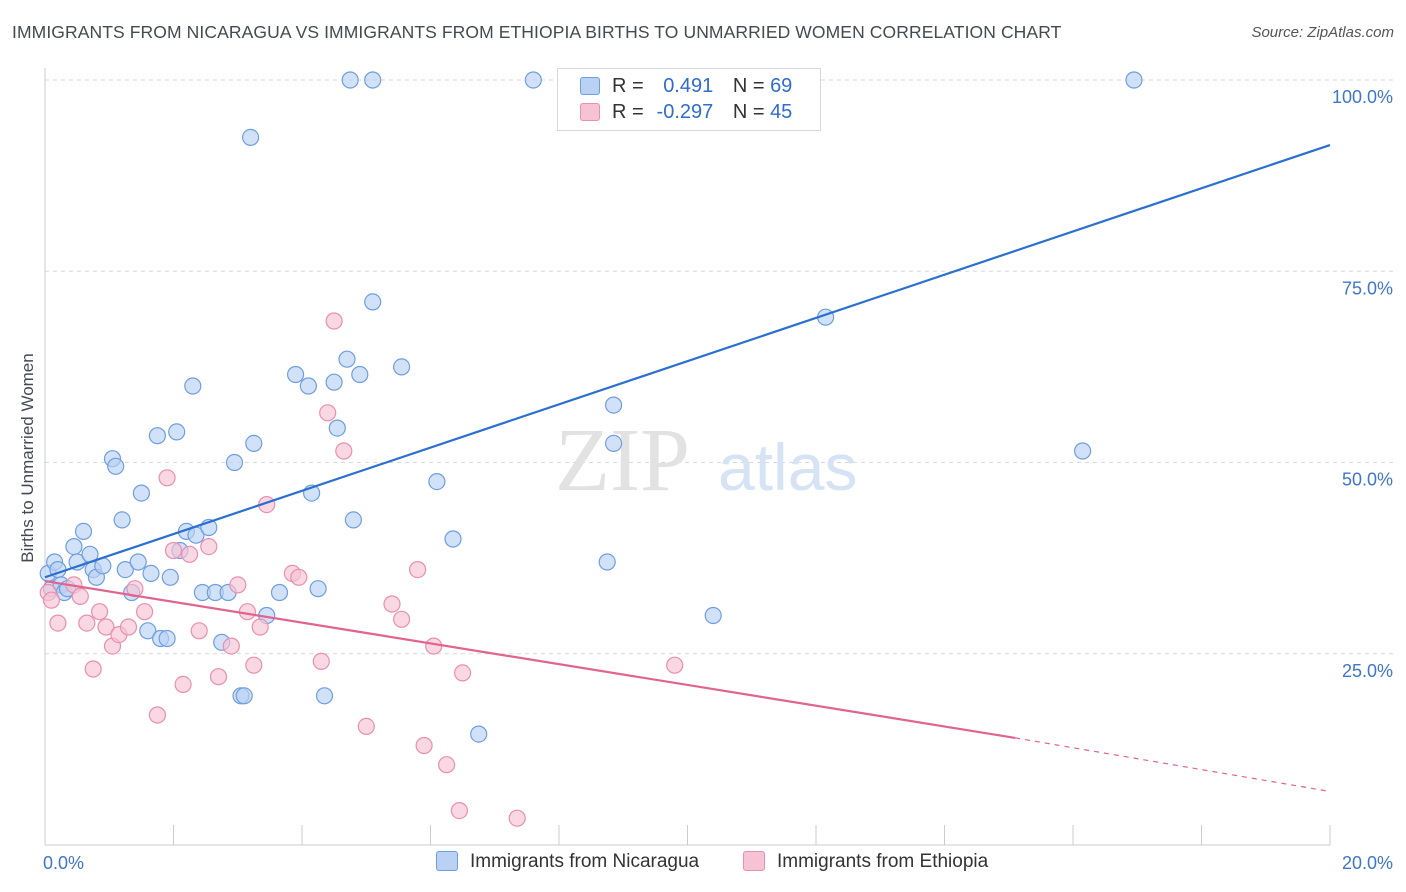 This screenshot has height=892, width=1406. Describe the element at coordinates (1322, 32) in the screenshot. I see `source-label: Source: ZipAtlas.com` at that location.